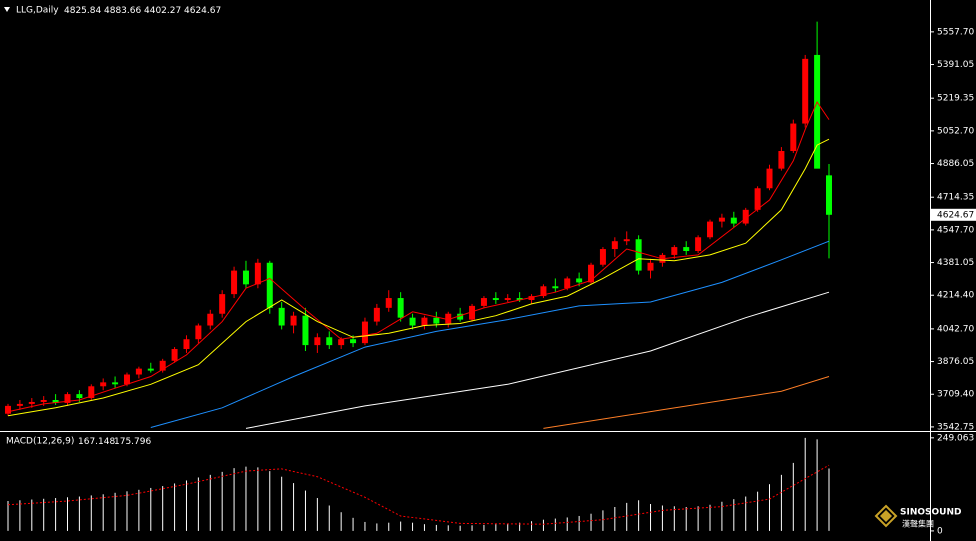 This screenshot has width=976, height=541. I want to click on last-price-label: 4624.67, so click(955, 215).